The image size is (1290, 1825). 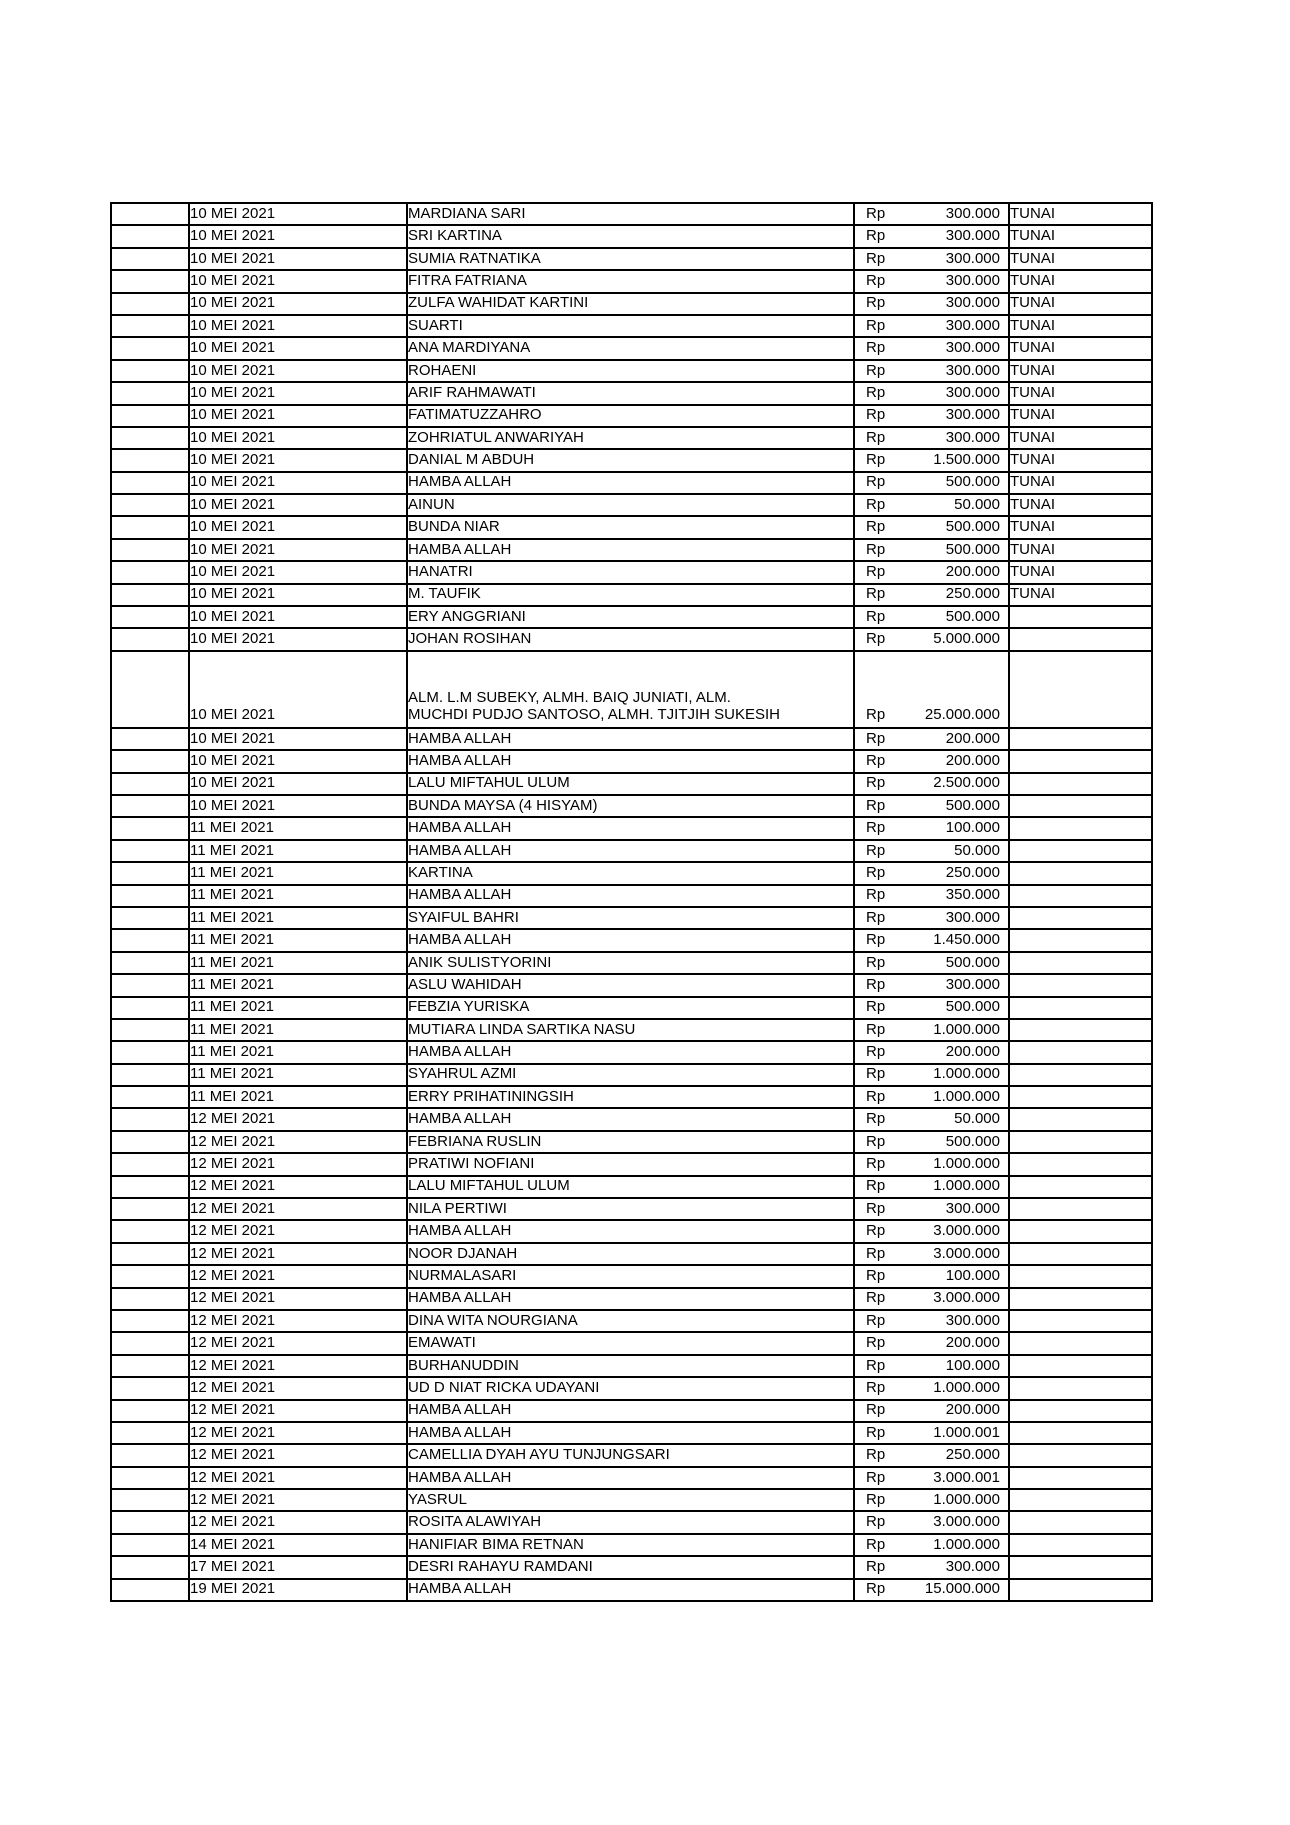 What do you see at coordinates (631, 1075) in the screenshot?
I see `table-row: 11 MEI 2021 SYAHRUL AZMI Rp 1.000.000` at bounding box center [631, 1075].